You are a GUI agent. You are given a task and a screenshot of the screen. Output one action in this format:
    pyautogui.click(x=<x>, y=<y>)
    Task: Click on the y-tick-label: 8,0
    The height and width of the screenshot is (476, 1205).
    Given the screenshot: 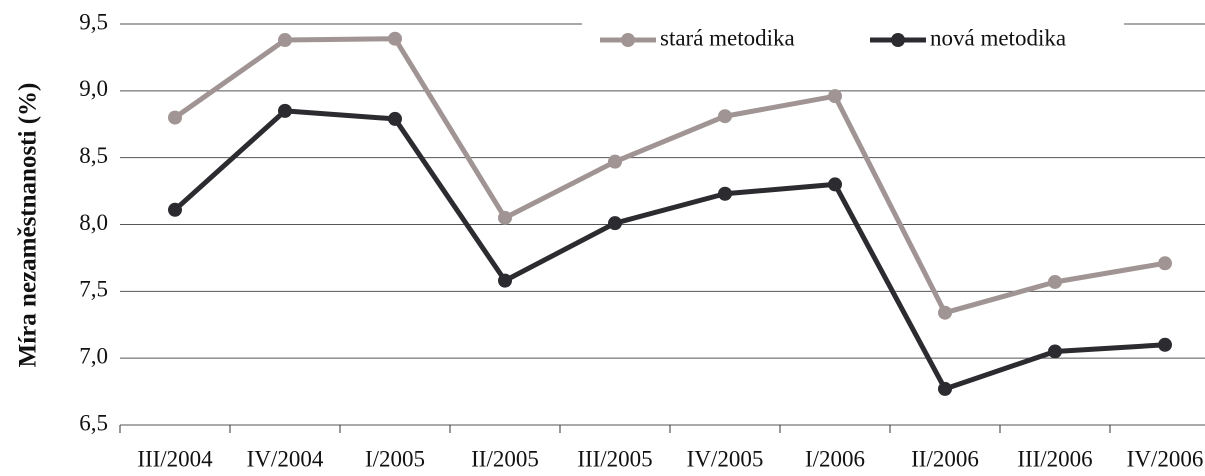 What is the action you would take?
    pyautogui.click(x=93, y=222)
    